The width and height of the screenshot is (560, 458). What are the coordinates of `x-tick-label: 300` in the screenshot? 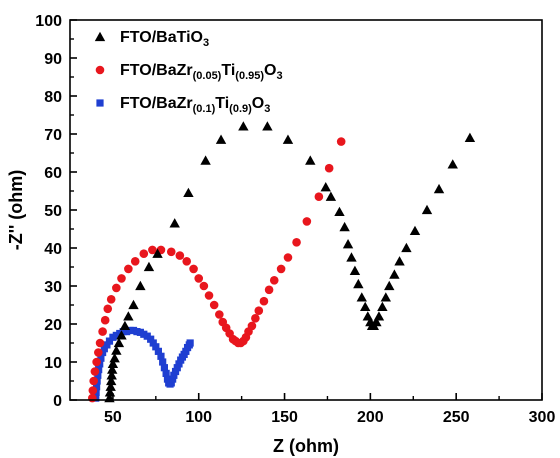 It's located at (542, 417).